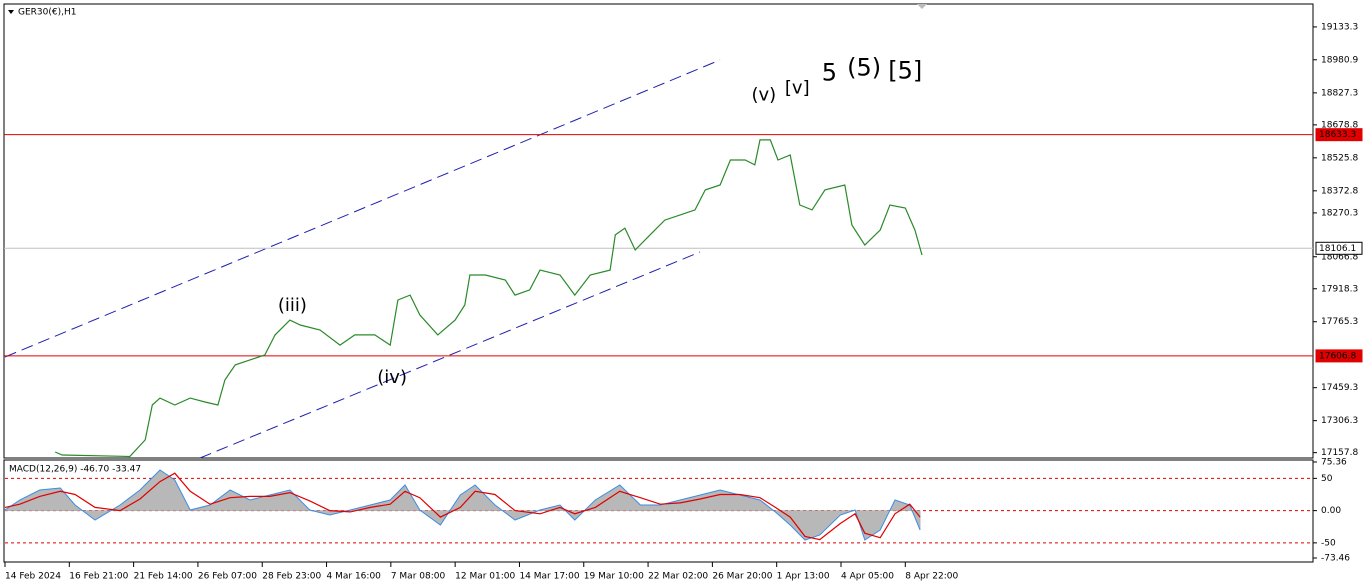  Describe the element at coordinates (763, 95) in the screenshot. I see `wave-label: (v)` at that location.